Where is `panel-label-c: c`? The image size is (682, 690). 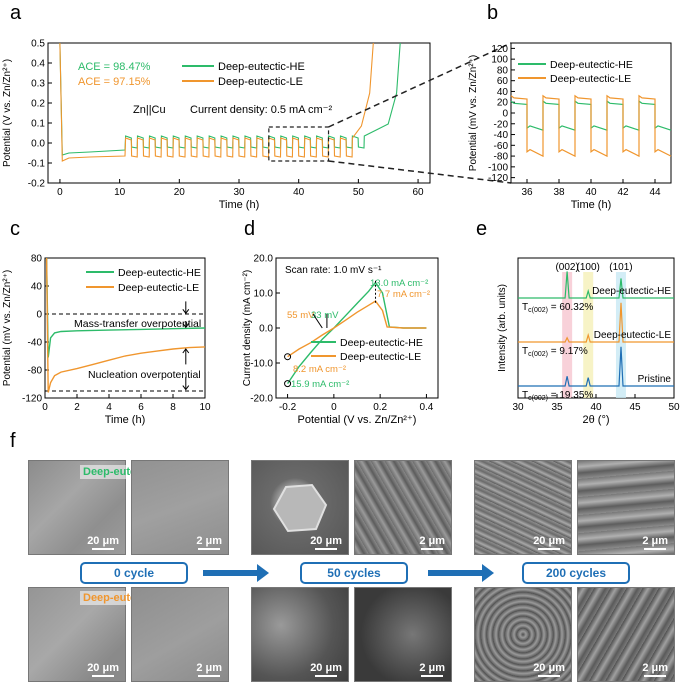 panel-label-c: c is located at coordinates (15, 229).